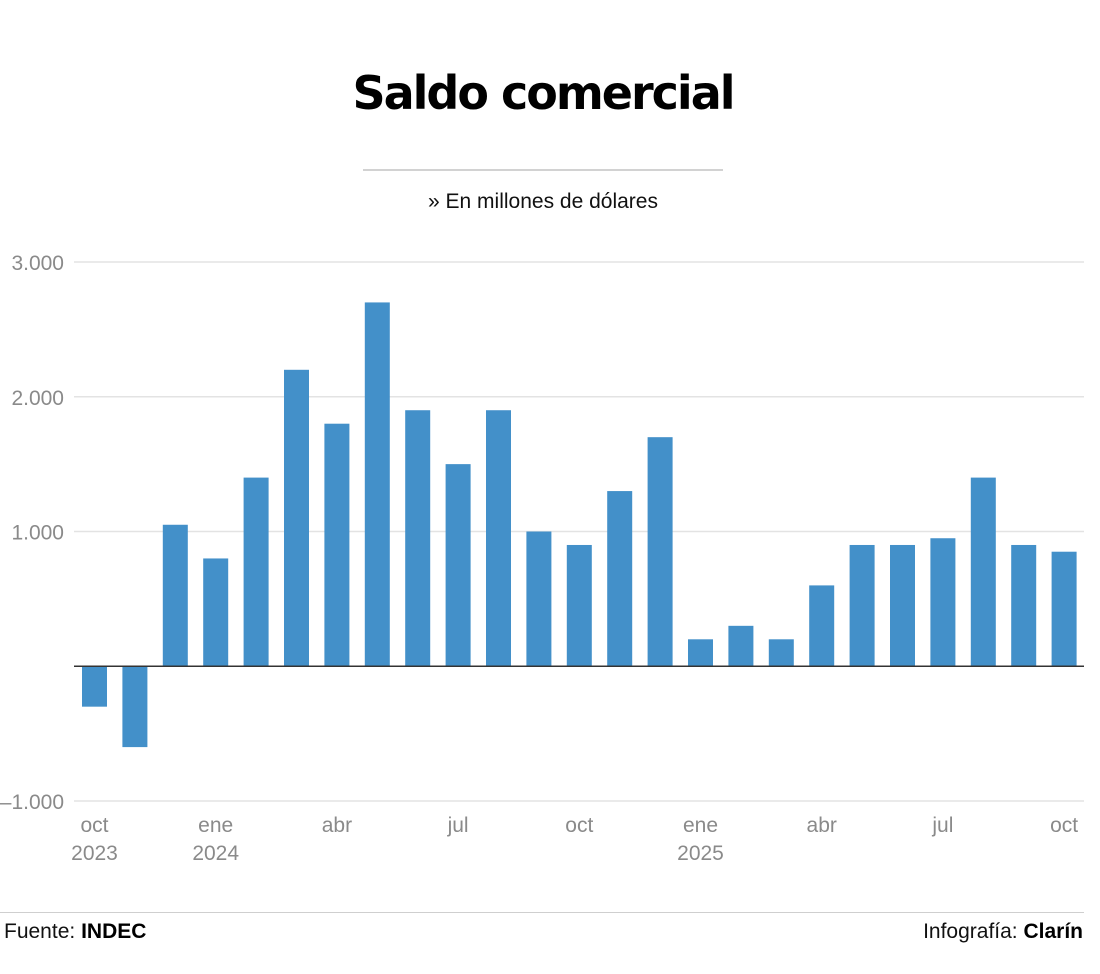 Image resolution: width=1100 pixels, height=974 pixels. I want to click on credit-label: Infografía:, so click(970, 931).